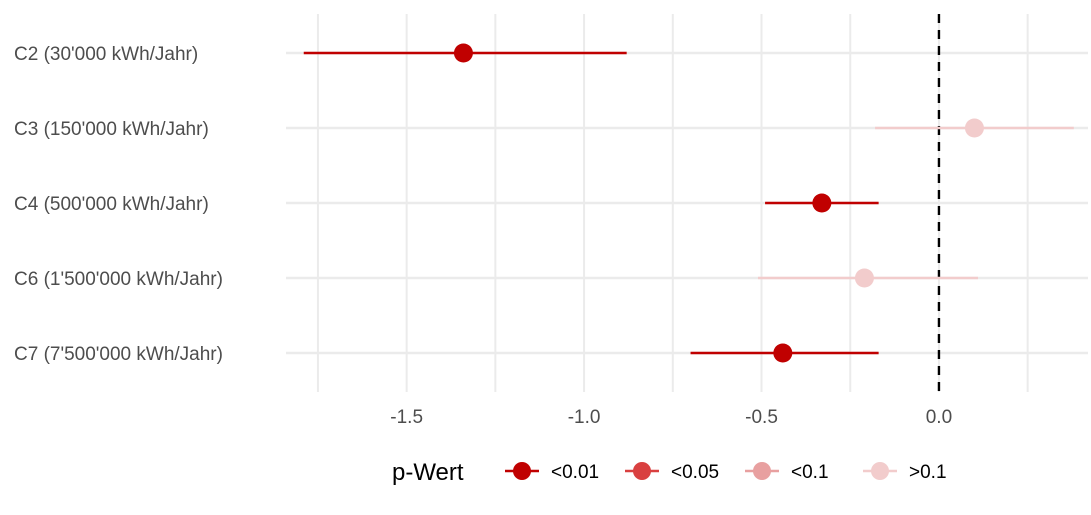 The height and width of the screenshot is (515, 1091). I want to click on x-tick-label: -1.5, so click(406, 417).